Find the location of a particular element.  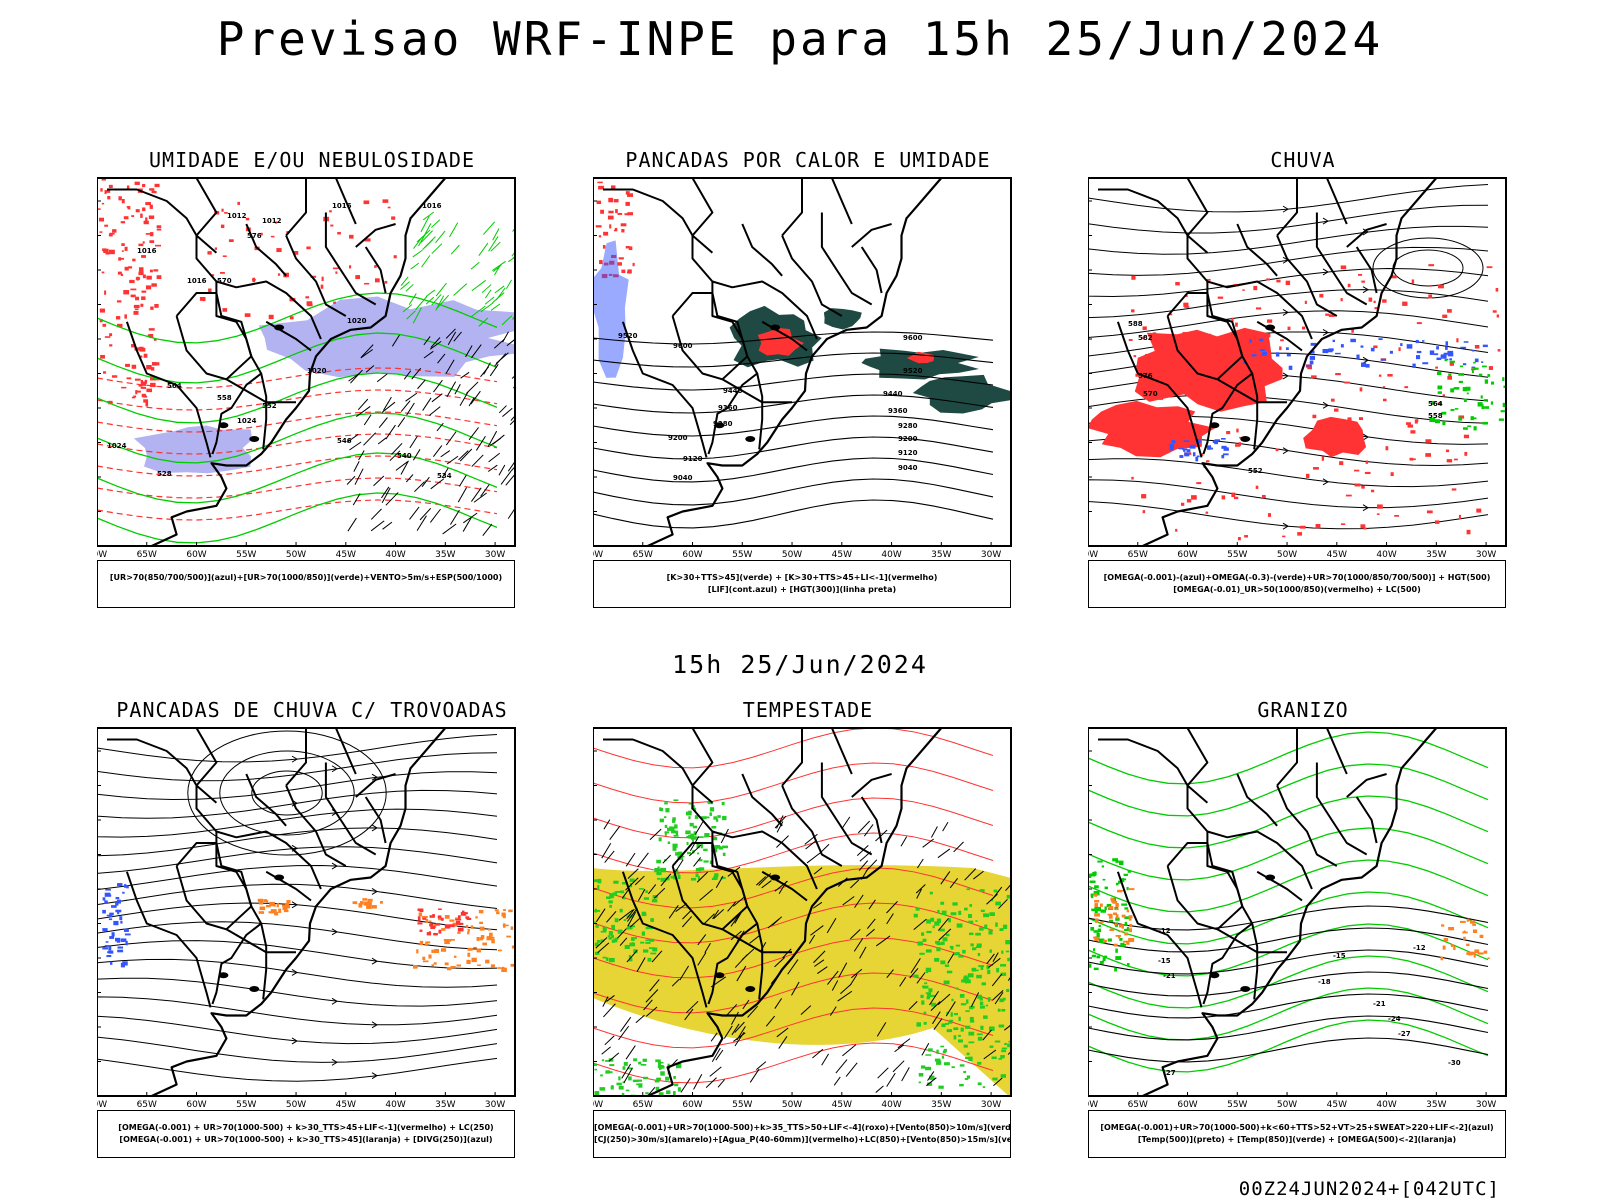

thickness-contour-dashed is located at coordinates (297, 378).